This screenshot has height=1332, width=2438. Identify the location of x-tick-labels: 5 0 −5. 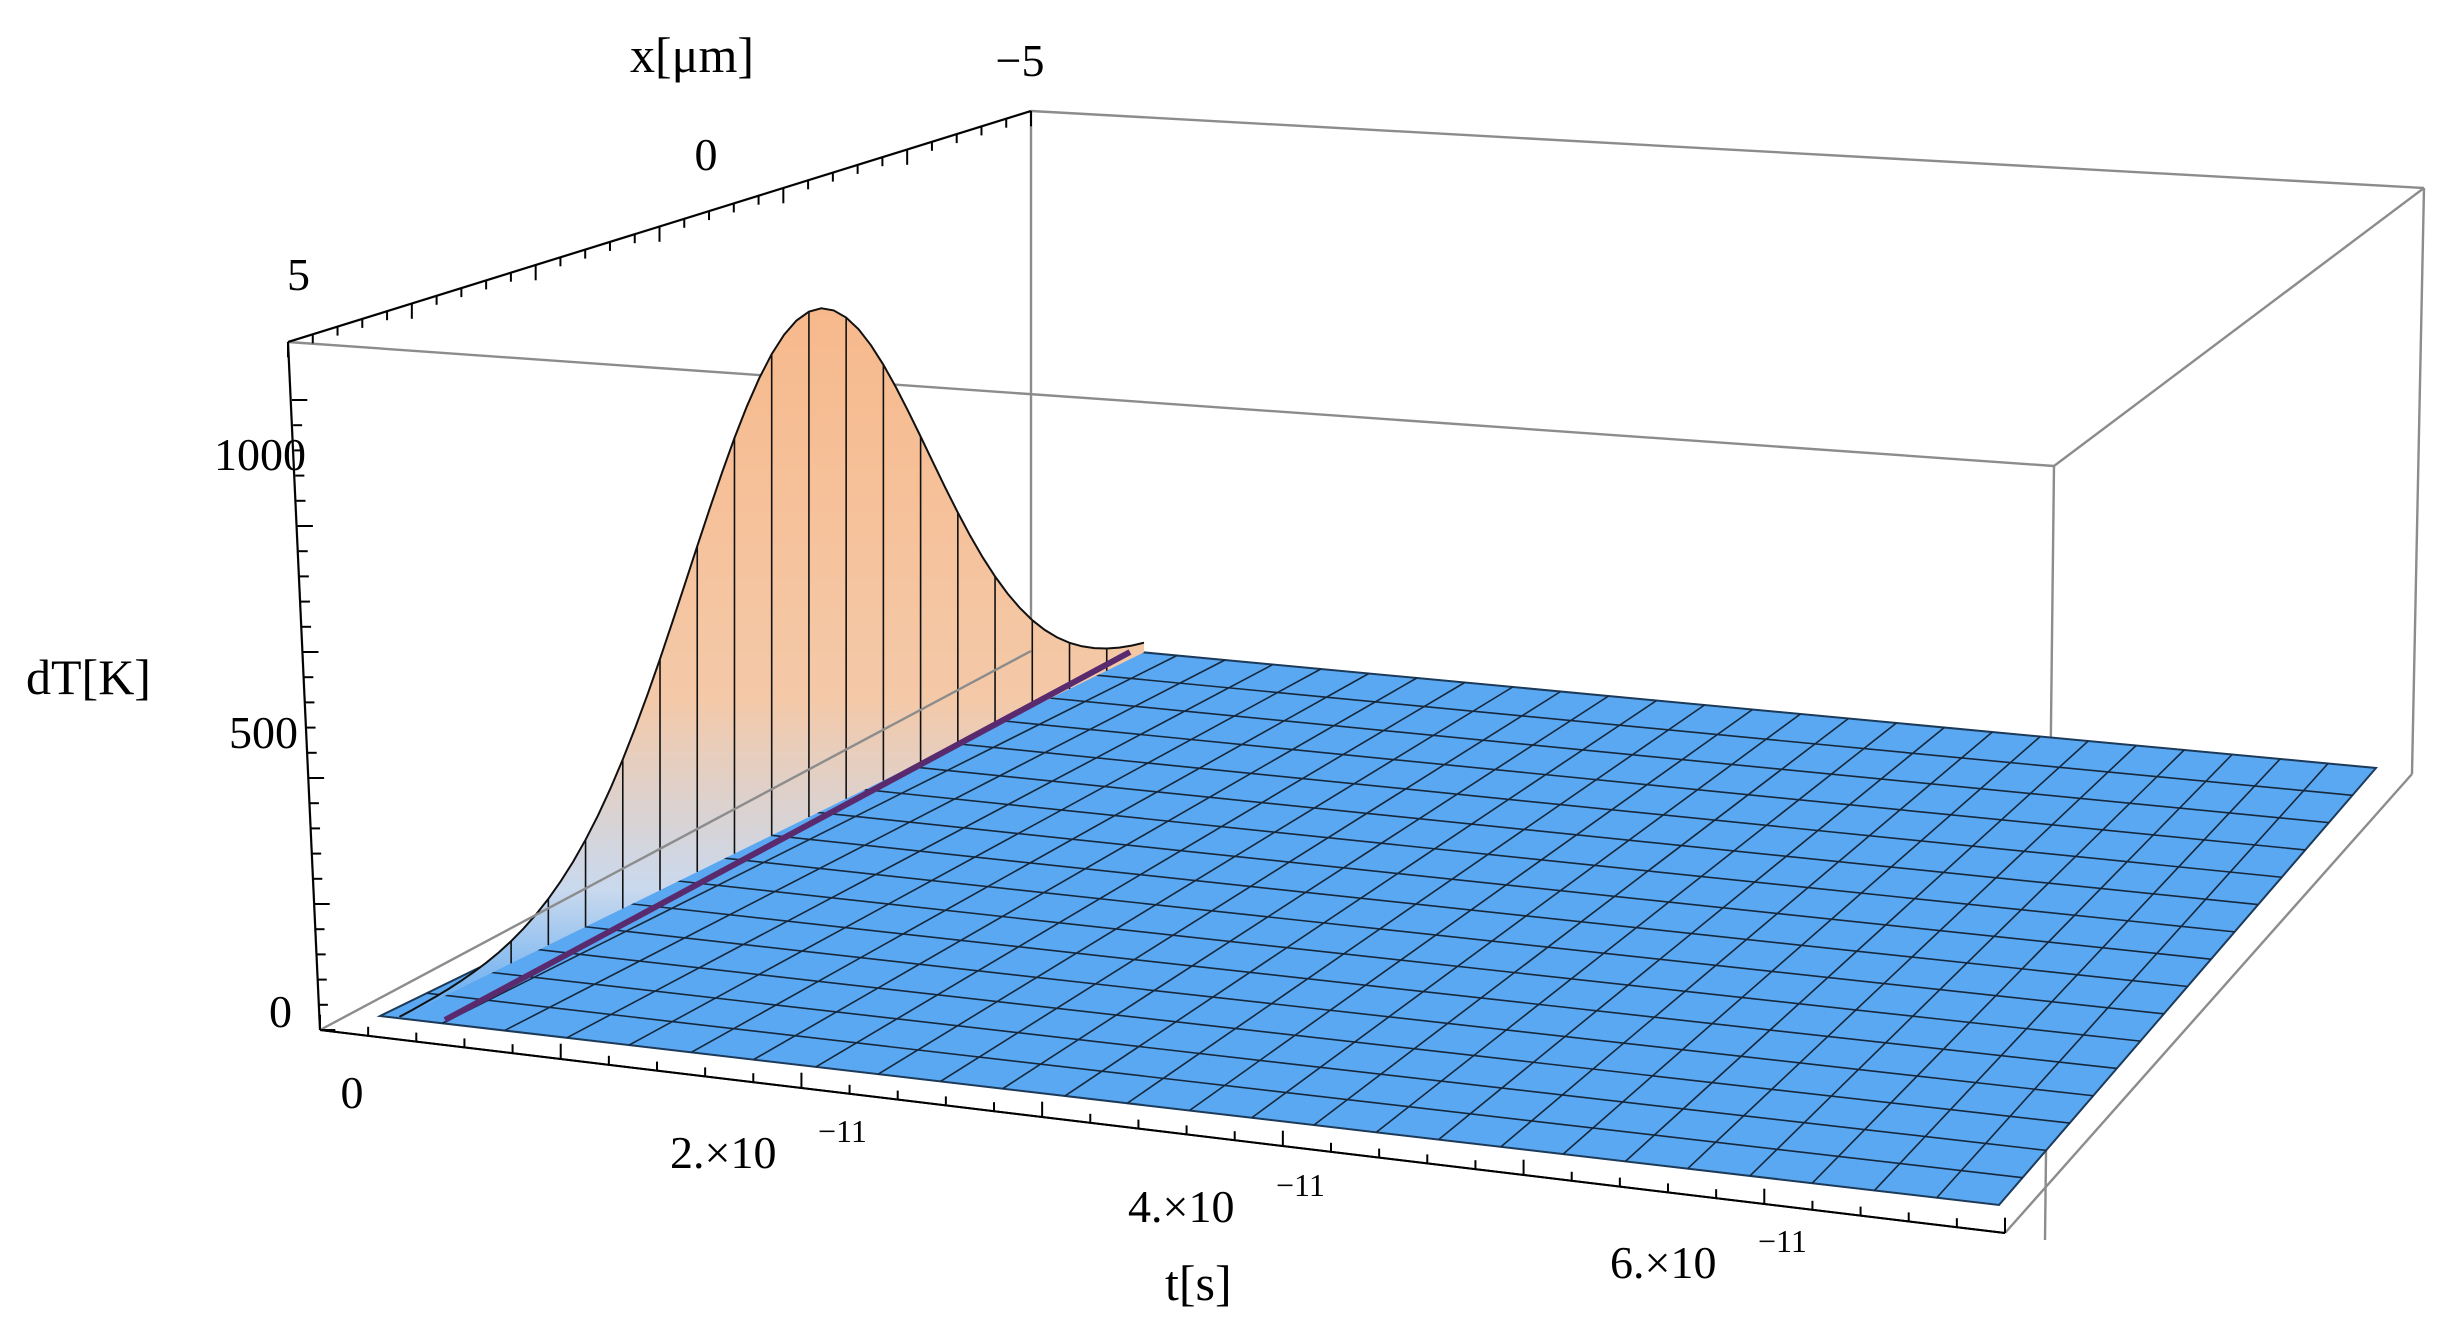
(665, 167).